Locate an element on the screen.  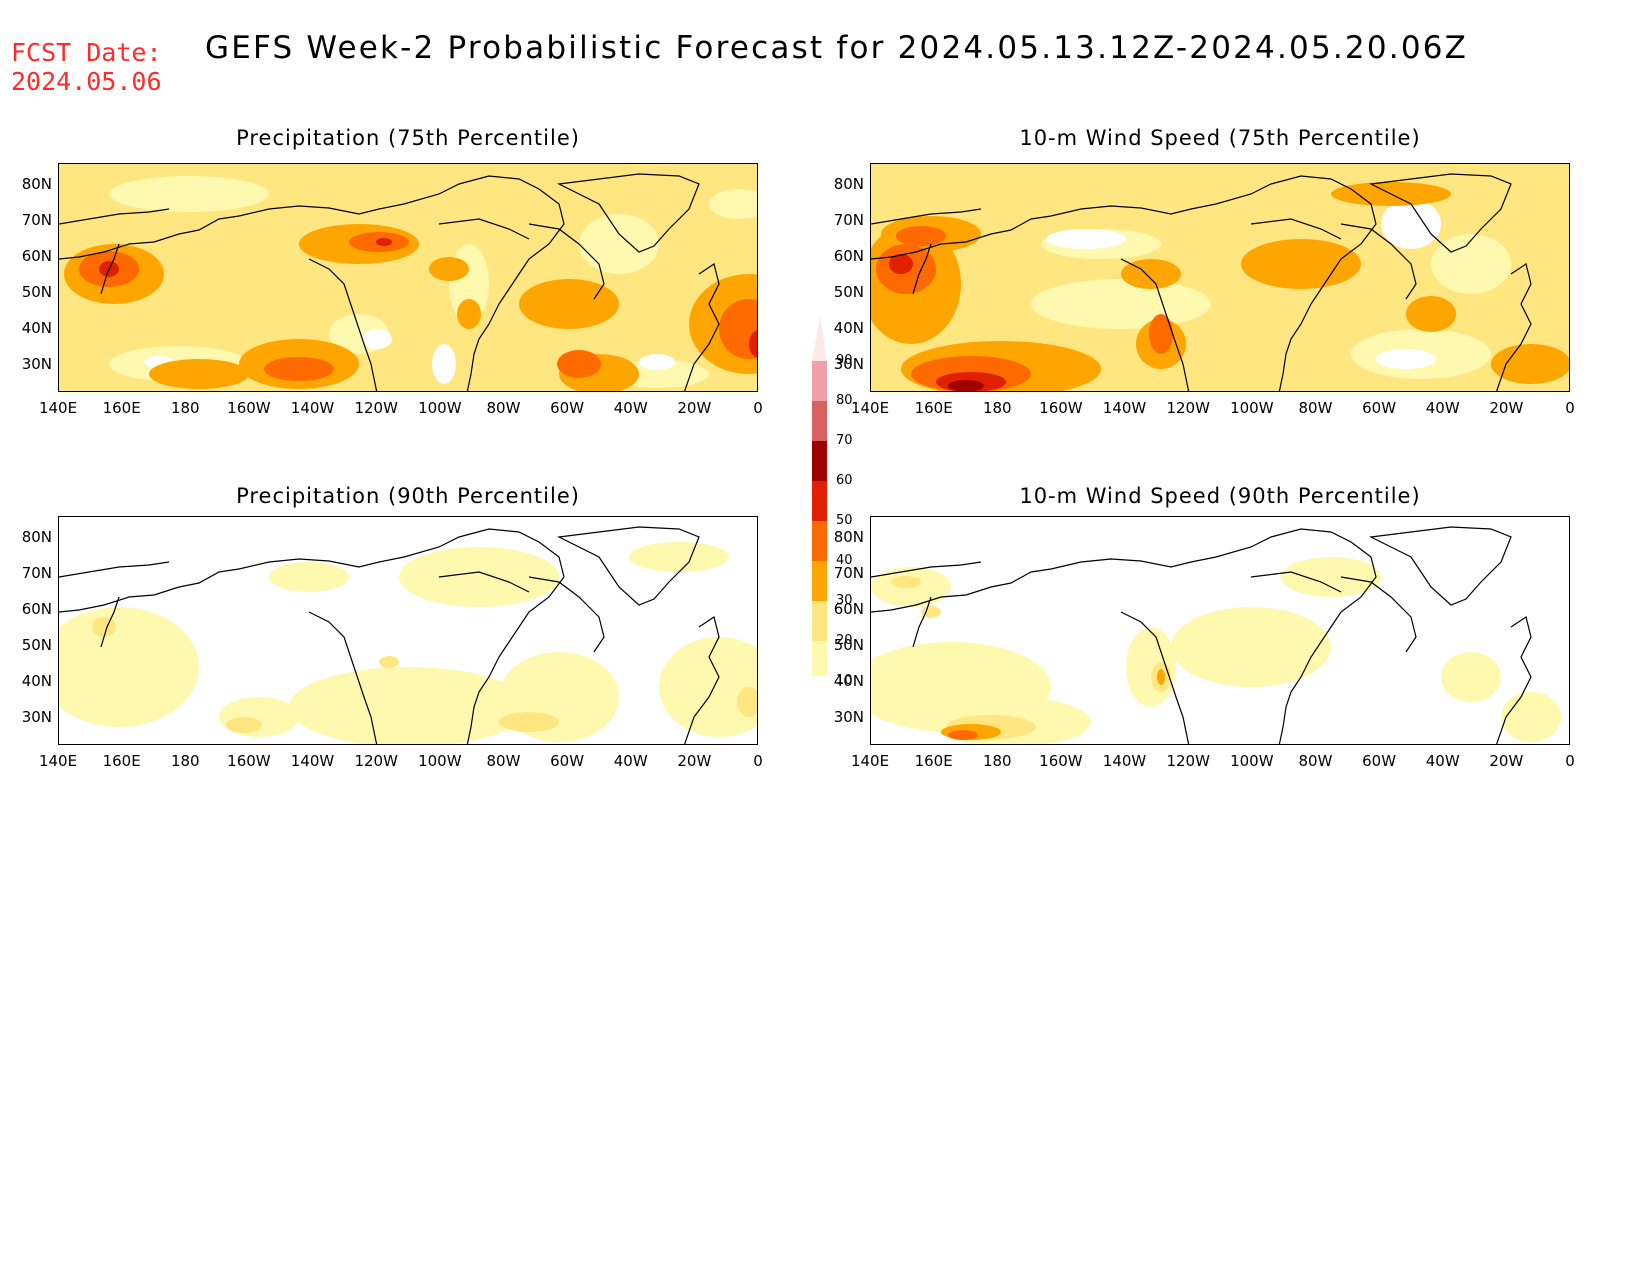
panel-title-precip-90: Precipitation (90th Percentile) is located at coordinates (408, 496).